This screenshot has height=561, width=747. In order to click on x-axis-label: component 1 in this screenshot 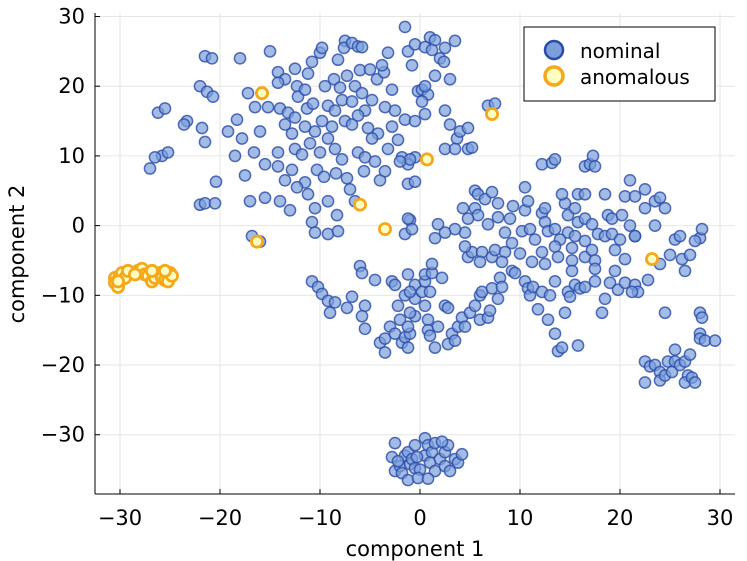, I will do `click(415, 549)`.